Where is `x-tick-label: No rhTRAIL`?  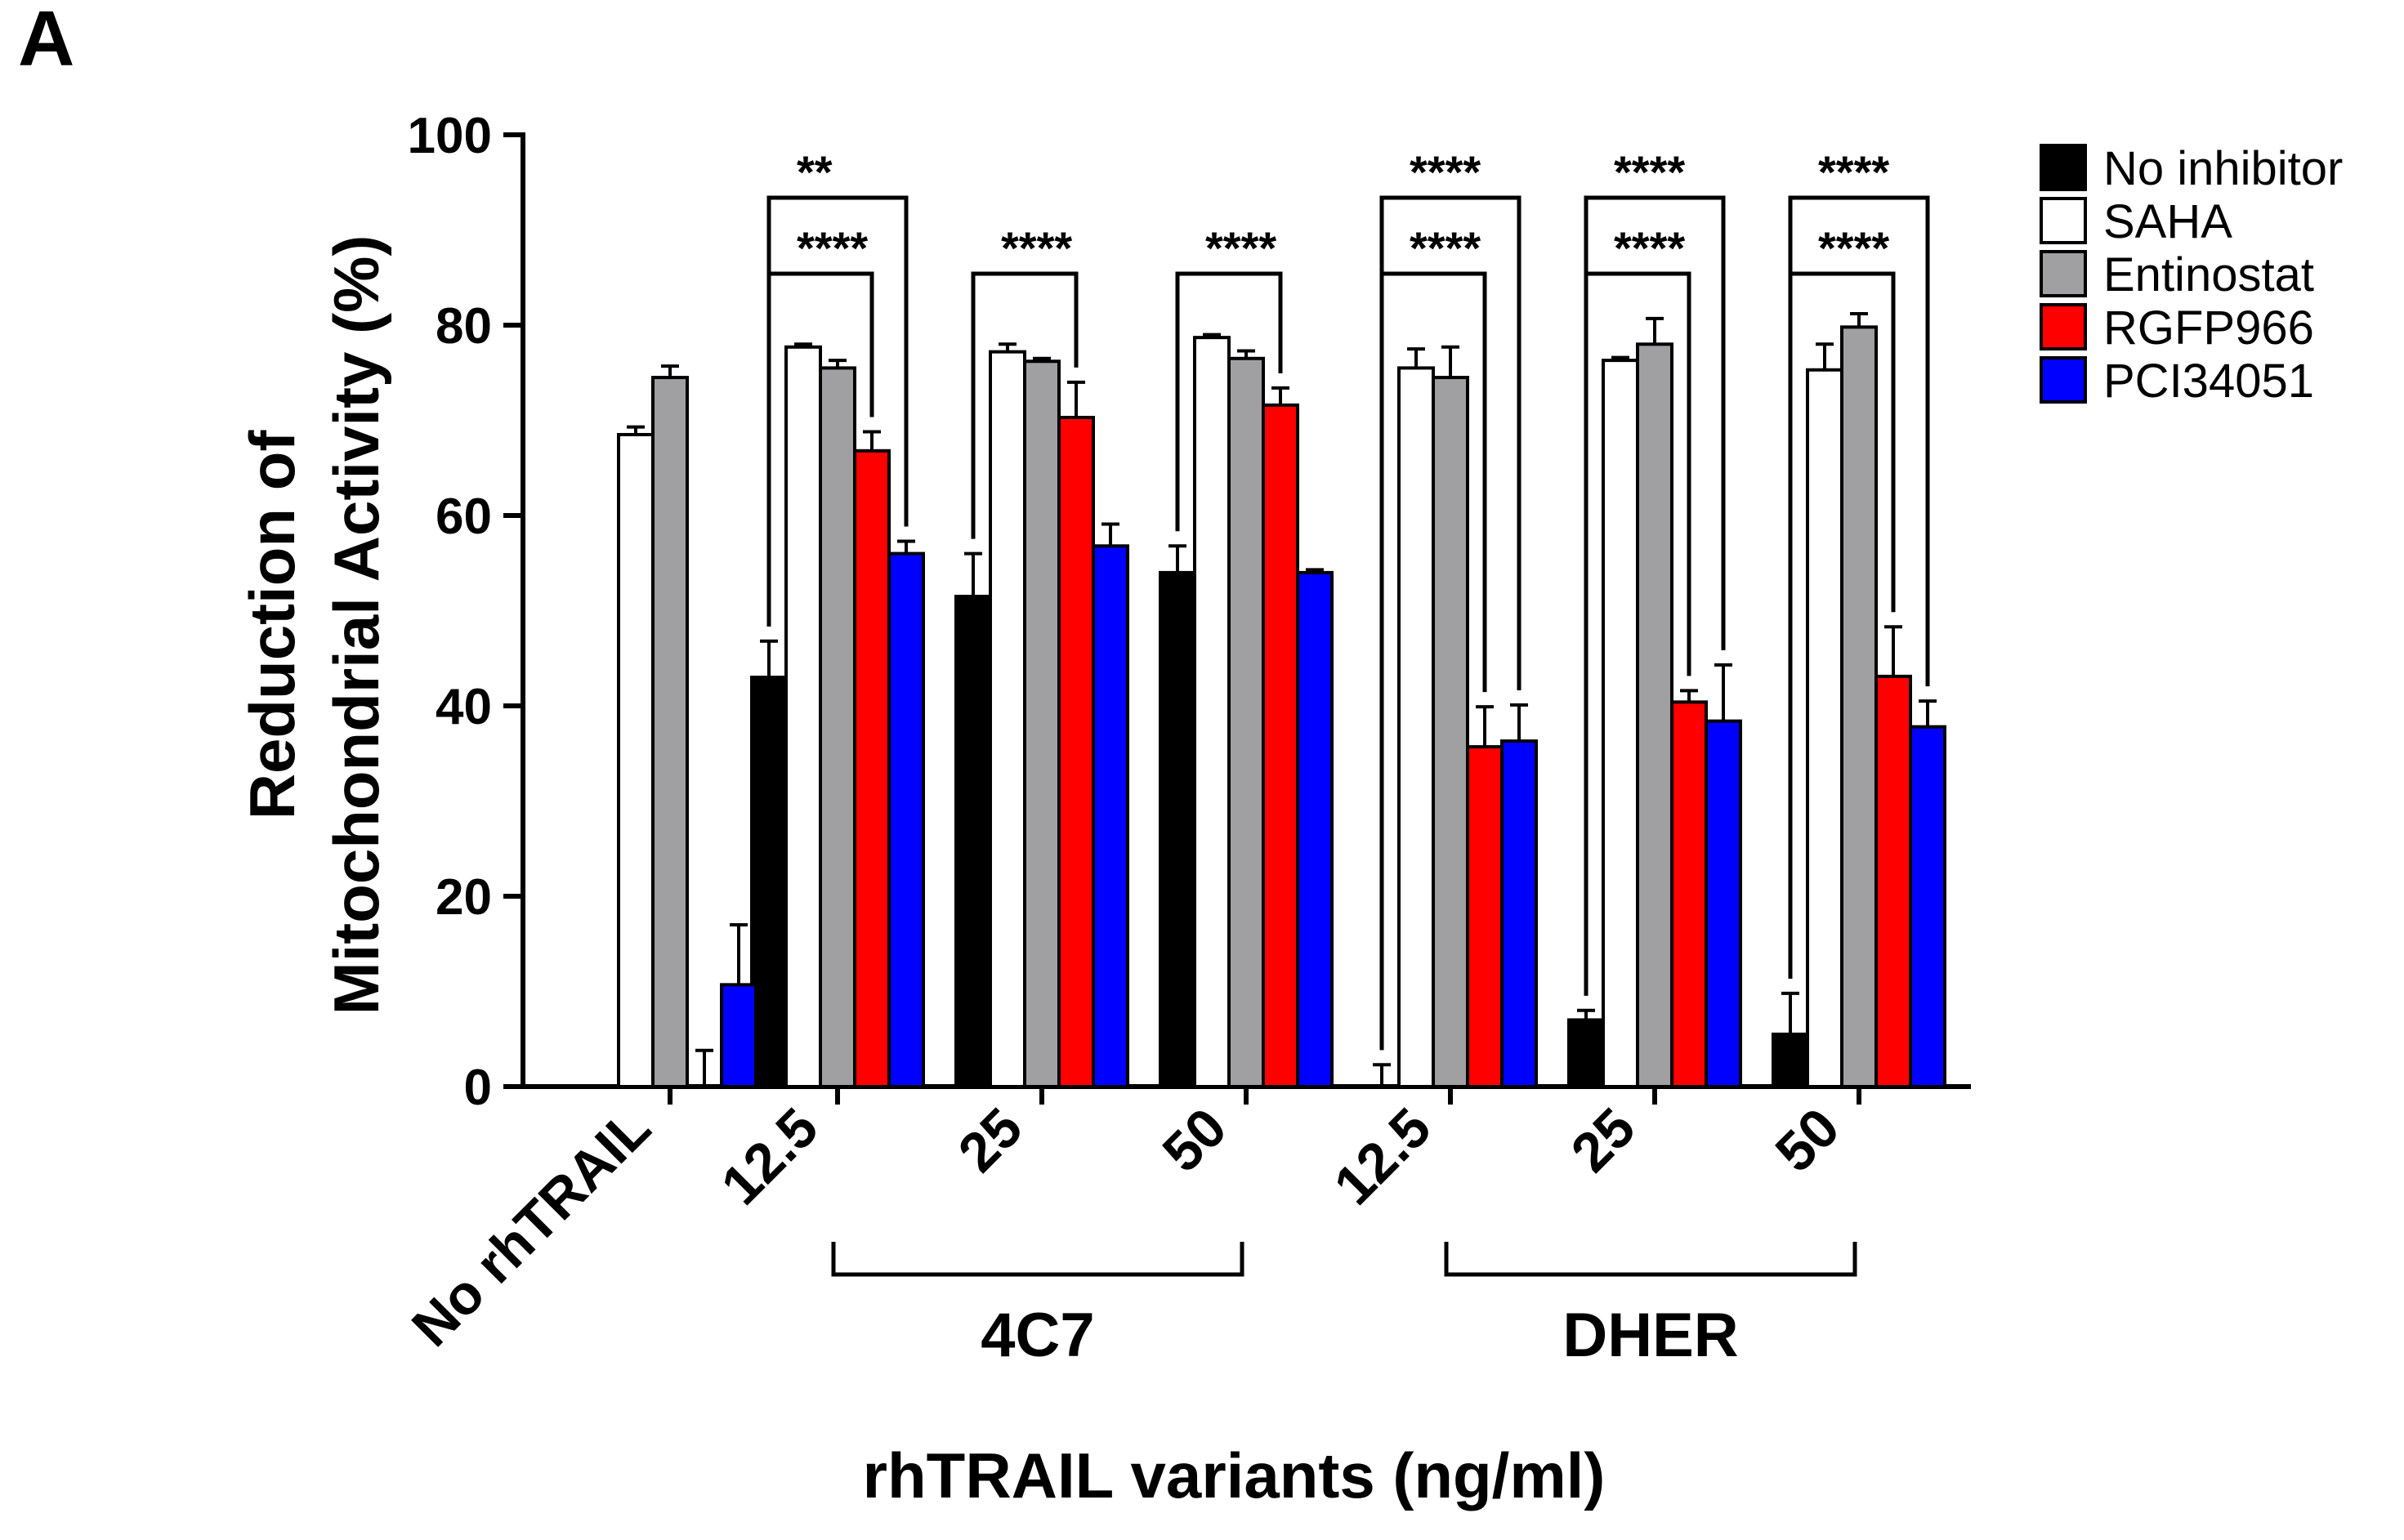 x-tick-label: No rhTRAIL is located at coordinates (531, 1227).